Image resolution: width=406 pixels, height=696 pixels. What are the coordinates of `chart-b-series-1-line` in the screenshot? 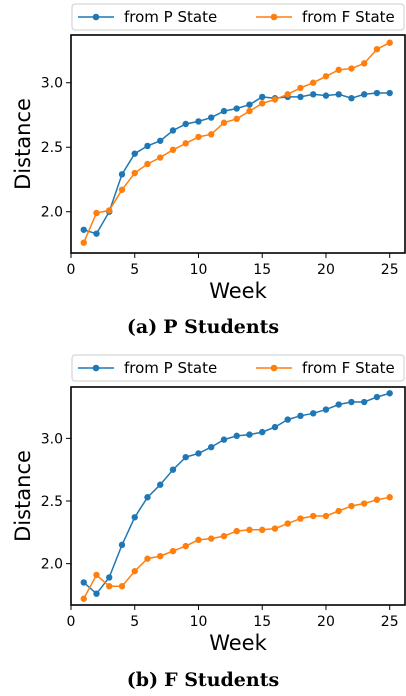 It's located at (236, 548).